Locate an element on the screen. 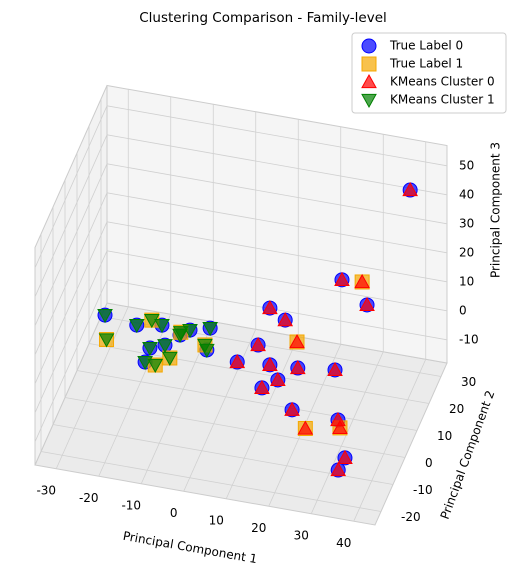 The width and height of the screenshot is (526, 573). y-axis-label: Principal Component 2 is located at coordinates (468, 454).